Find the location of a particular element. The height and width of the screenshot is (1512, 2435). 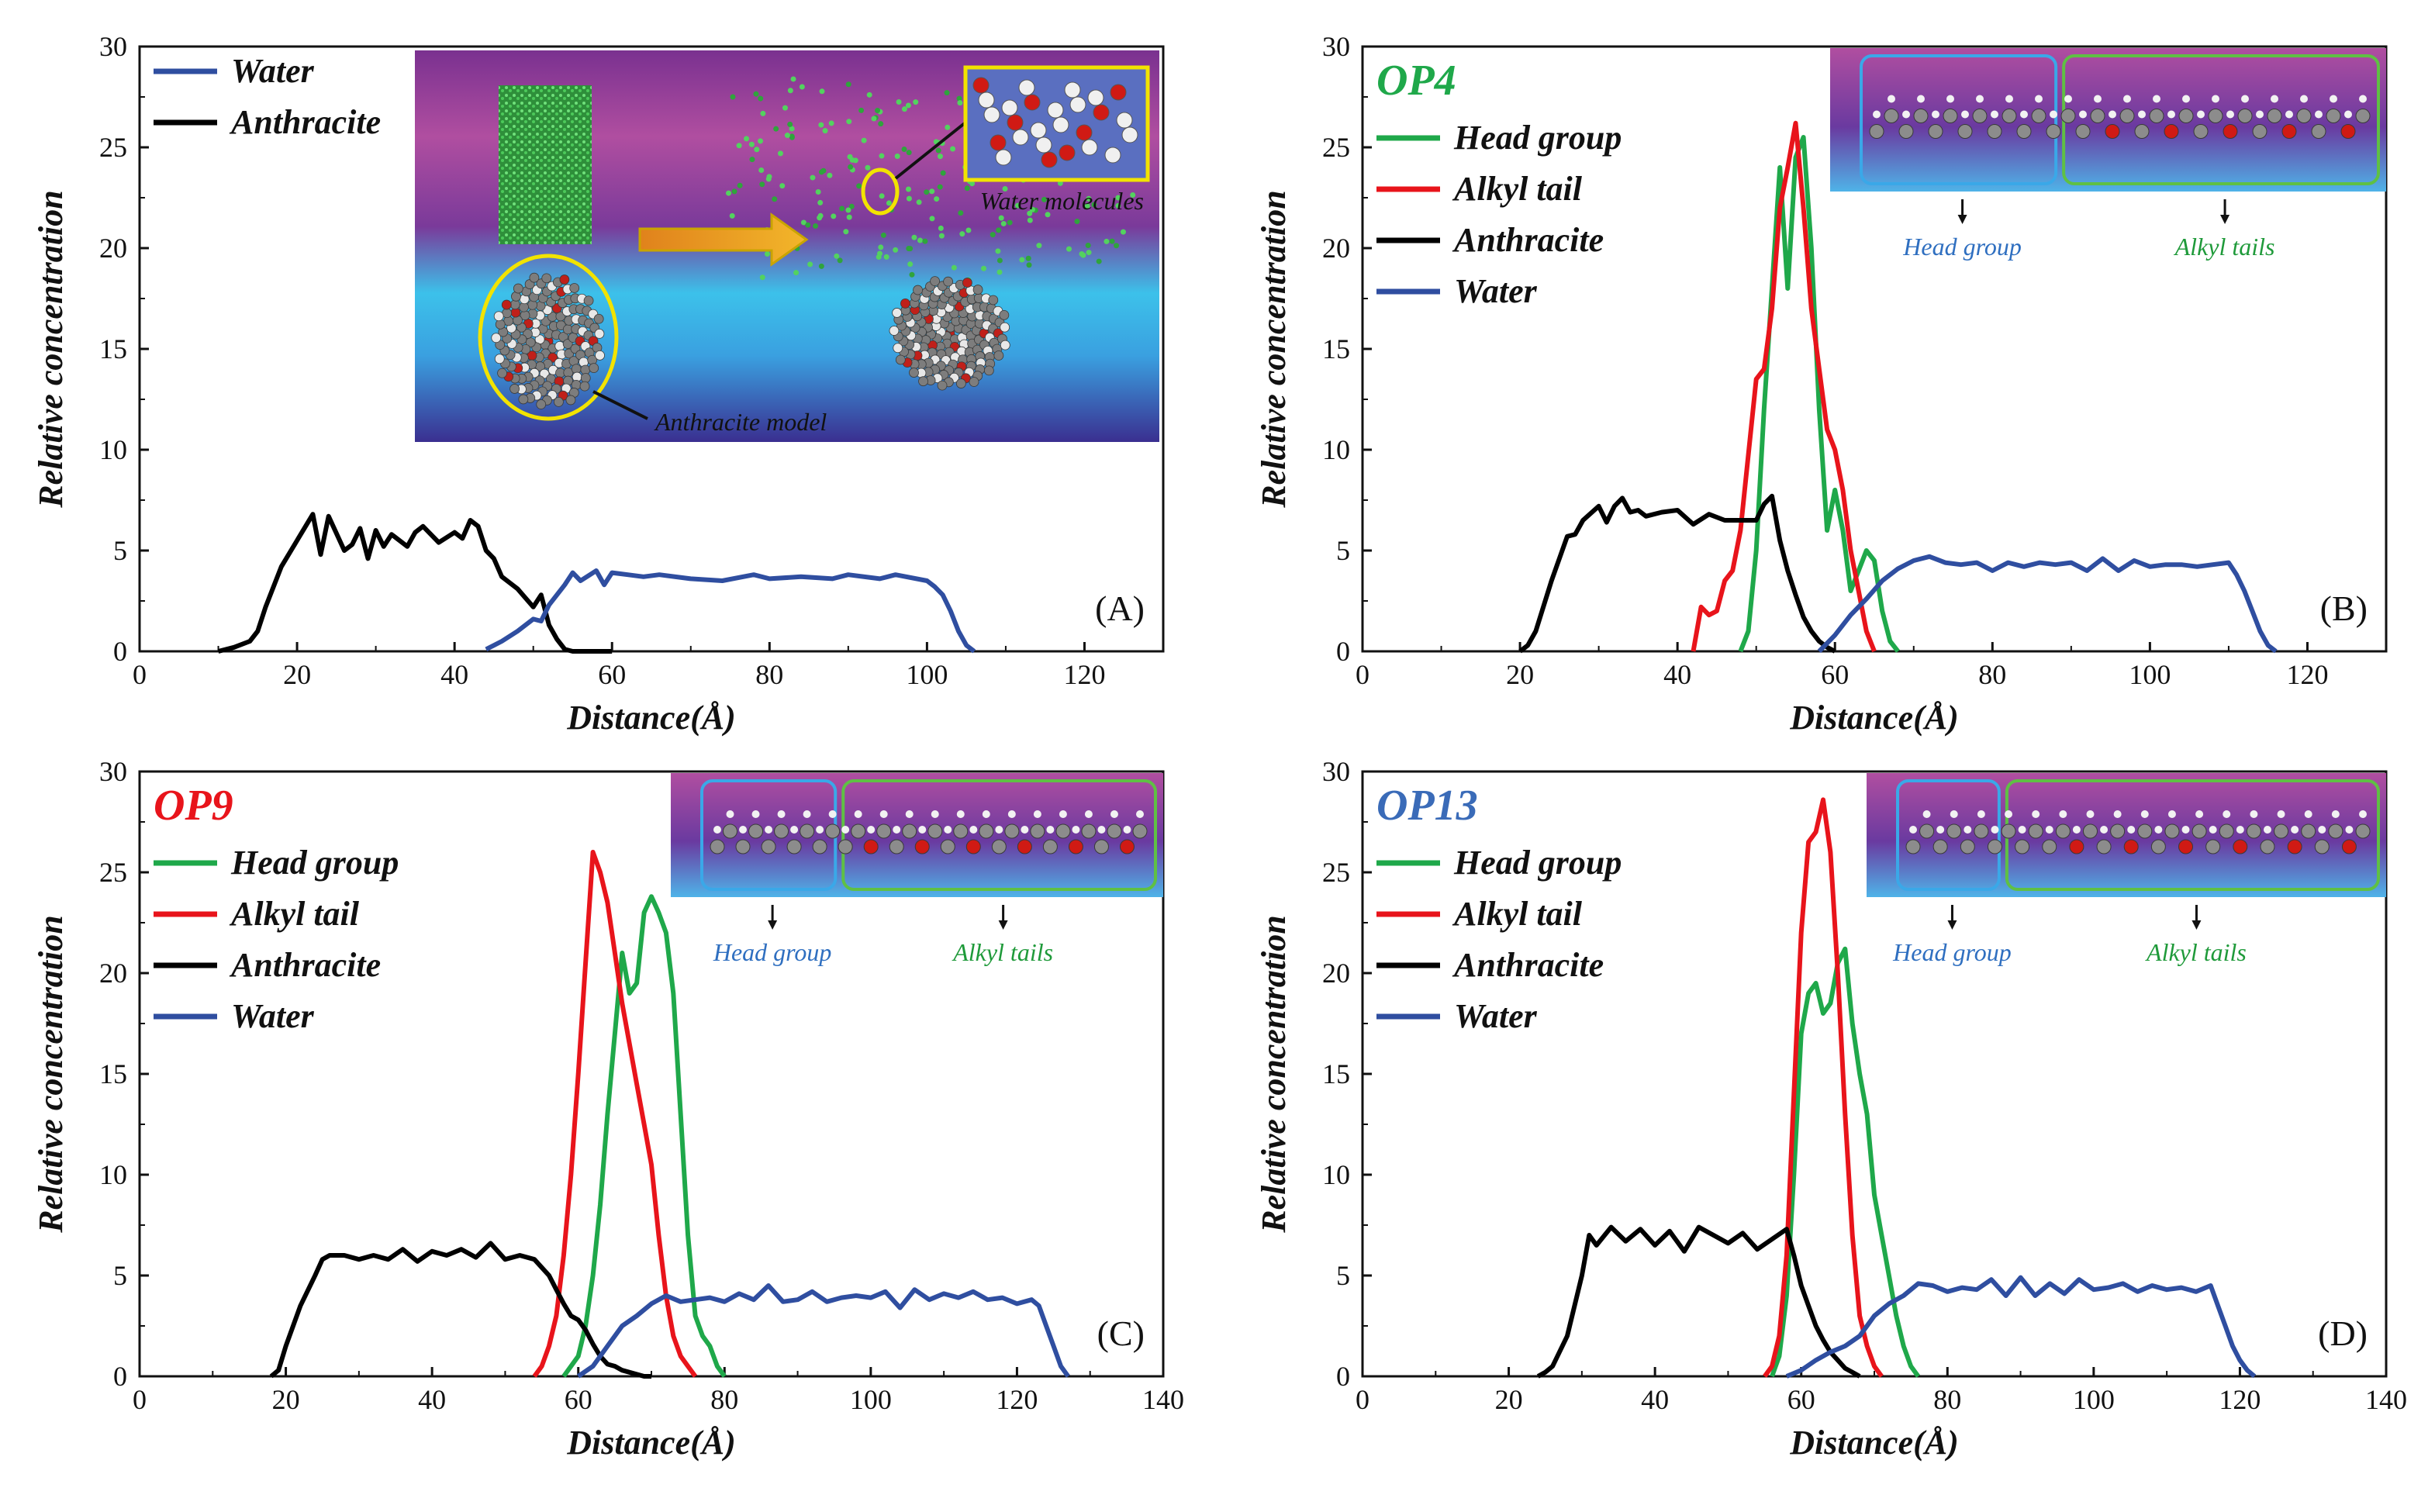

x-tick-label: 0 is located at coordinates (1362, 1399).